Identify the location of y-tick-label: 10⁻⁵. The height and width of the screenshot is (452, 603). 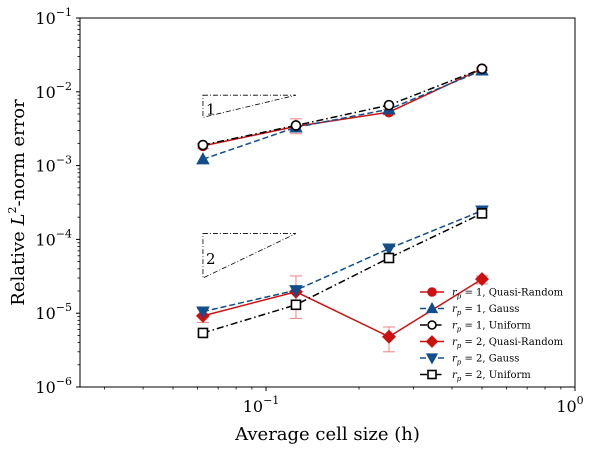
(53, 312).